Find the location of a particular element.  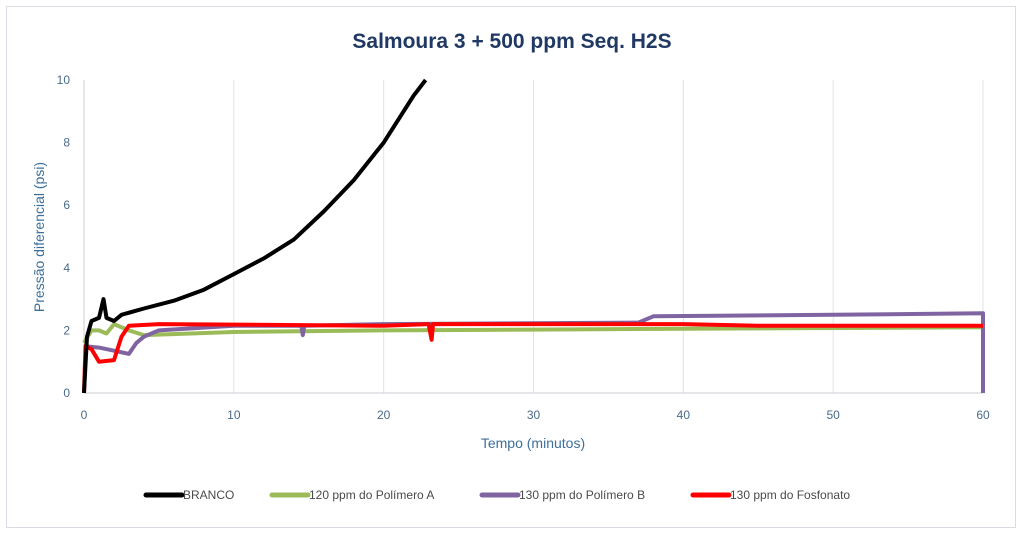

legend-item: 130 ppm do Polímero B is located at coordinates (562, 495).